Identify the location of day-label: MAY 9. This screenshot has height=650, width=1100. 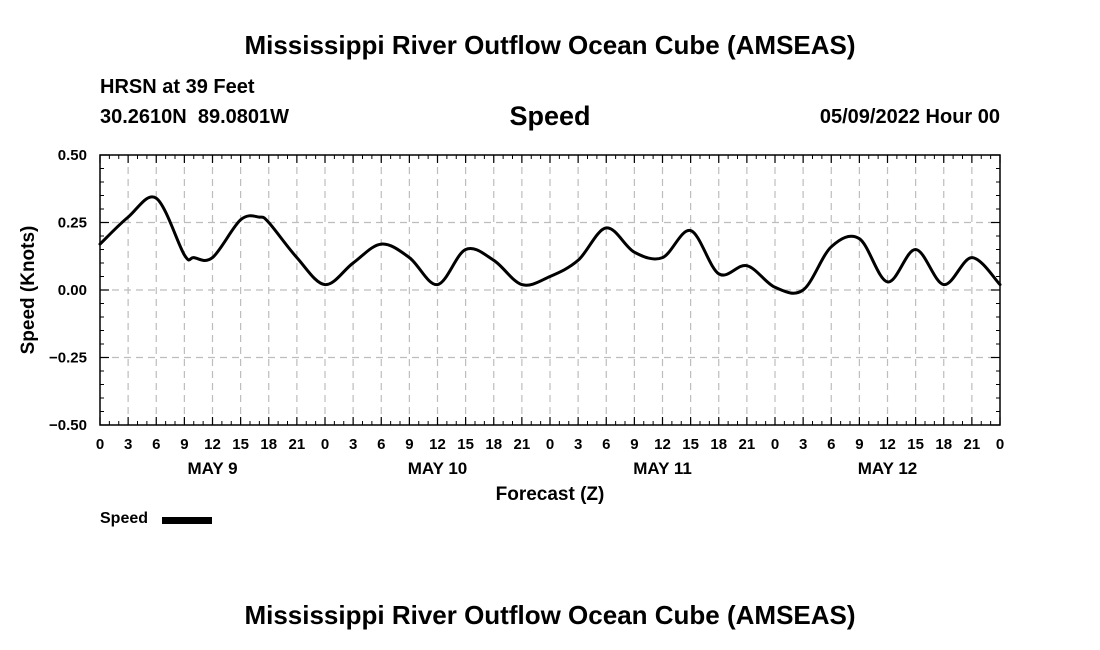
(212, 468).